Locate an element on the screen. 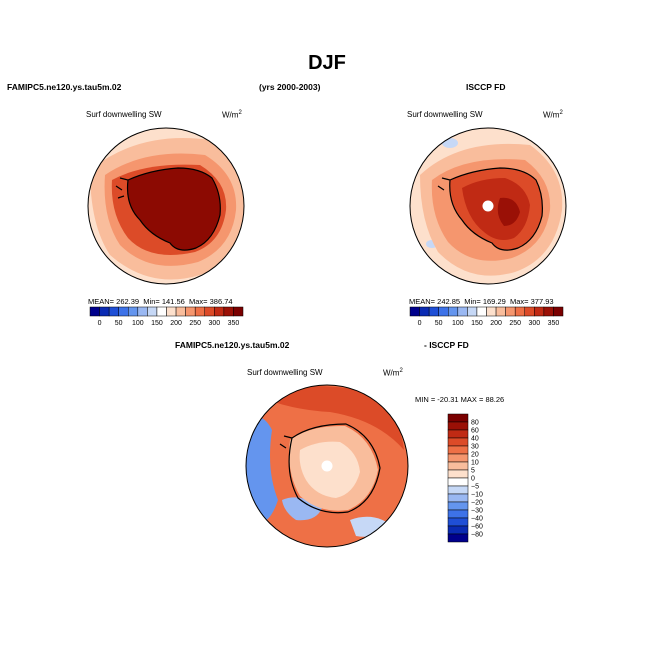  diff-coastline is located at coordinates (330, 468).